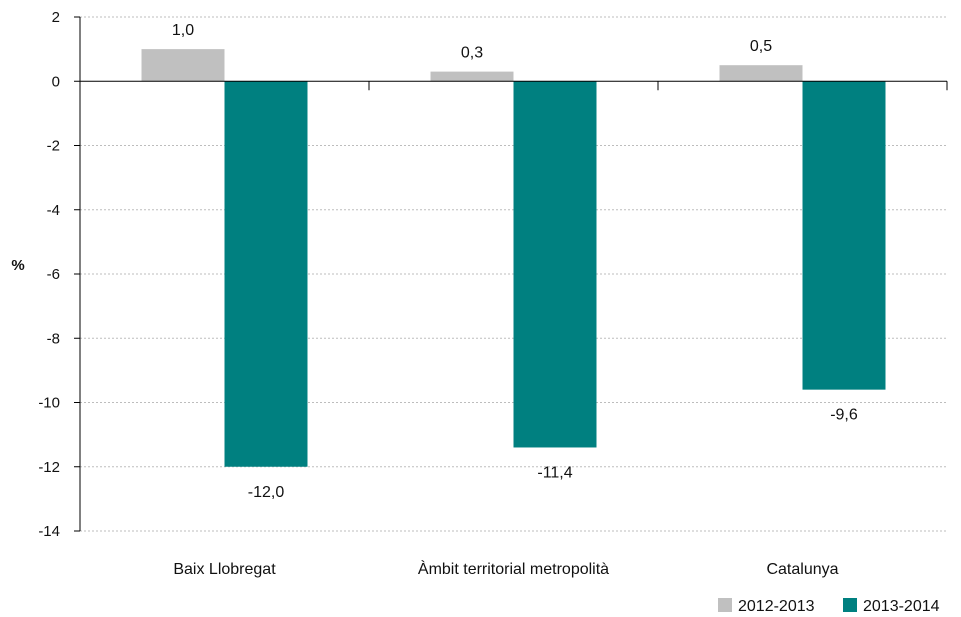  Describe the element at coordinates (224, 569) in the screenshot. I see `category-label: Baix Llobregat` at that location.